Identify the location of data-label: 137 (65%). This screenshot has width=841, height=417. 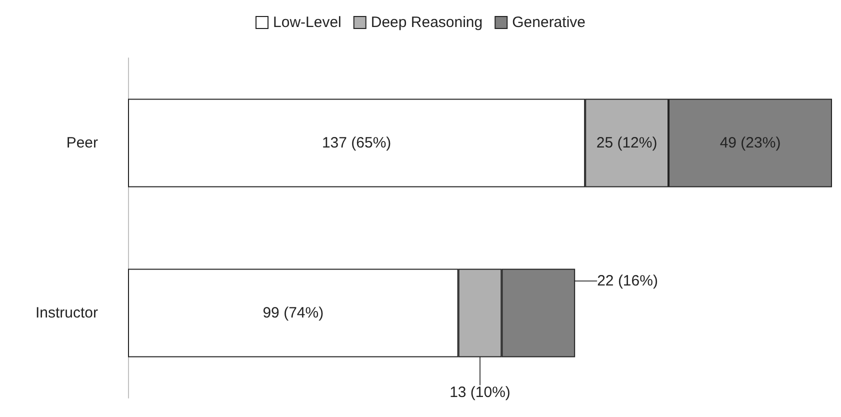
(357, 143).